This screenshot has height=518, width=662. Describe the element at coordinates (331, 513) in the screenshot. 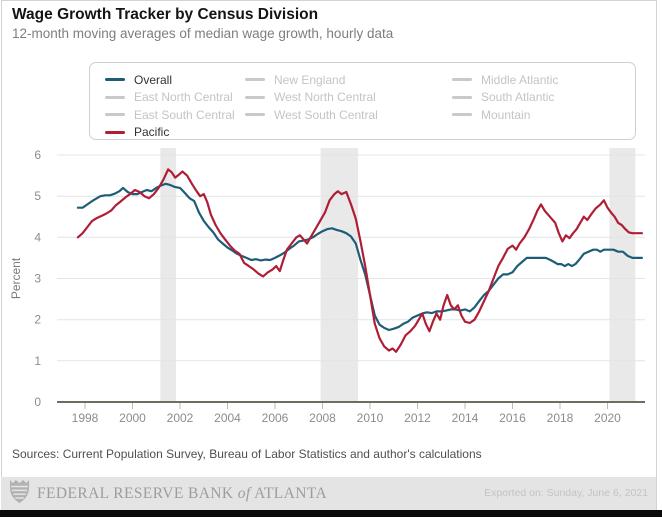

I see `bottom-black-bar` at that location.